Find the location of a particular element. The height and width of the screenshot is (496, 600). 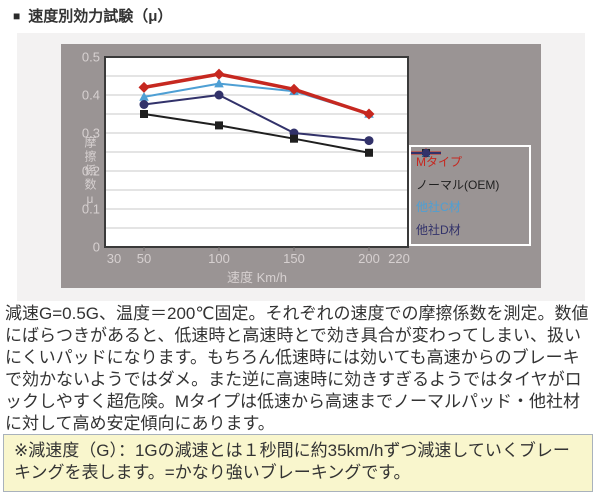

legend-marker-icon is located at coordinates (426, 153).